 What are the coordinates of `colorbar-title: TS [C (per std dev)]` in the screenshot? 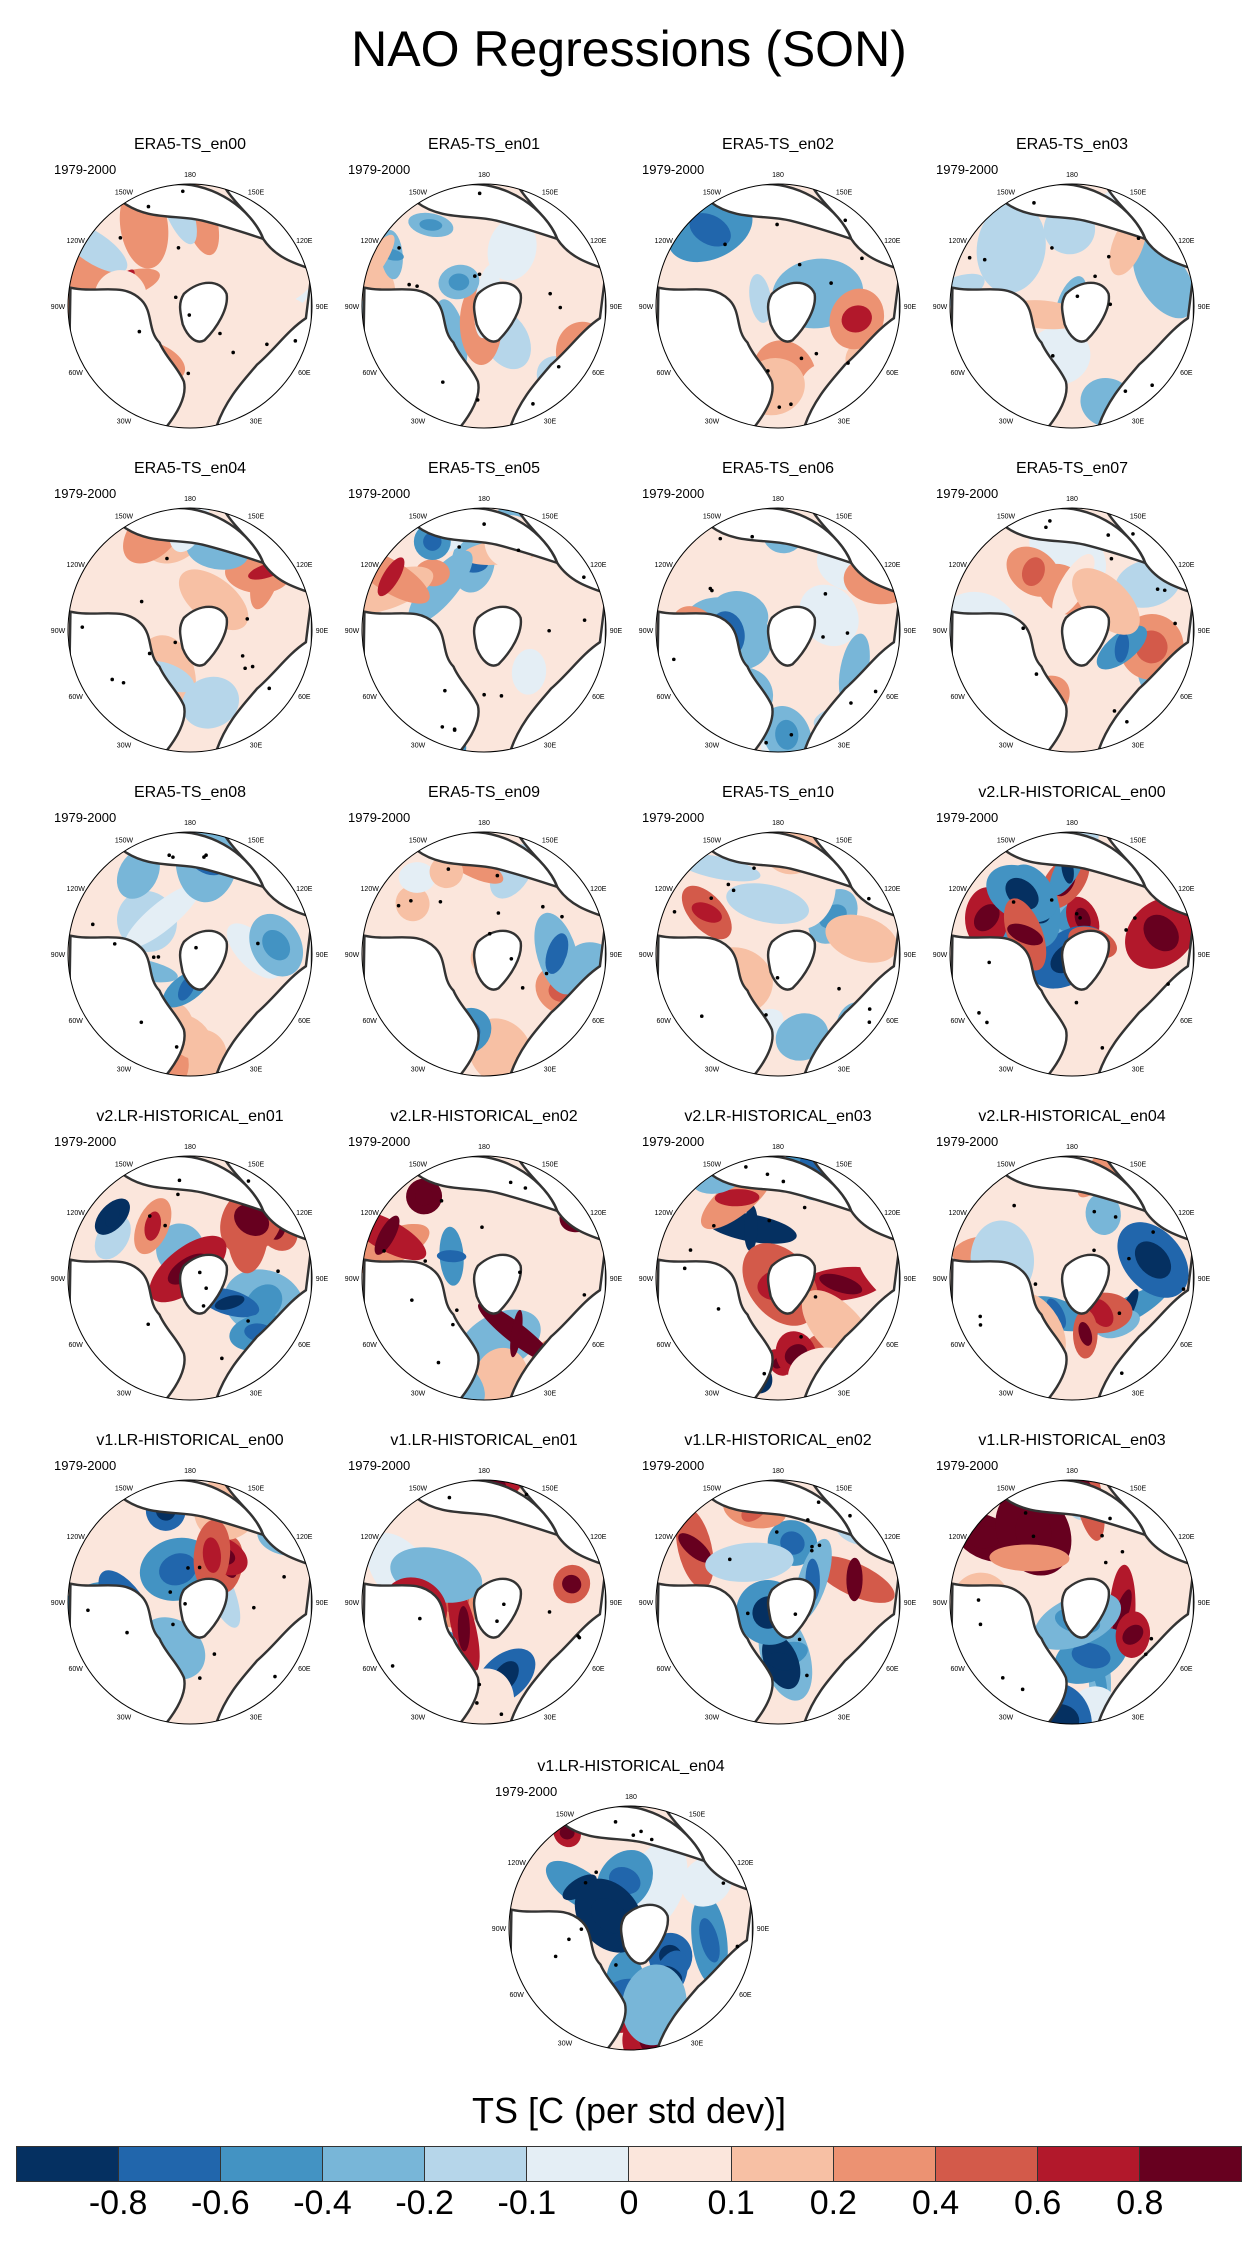 It's located at (629, 2110).